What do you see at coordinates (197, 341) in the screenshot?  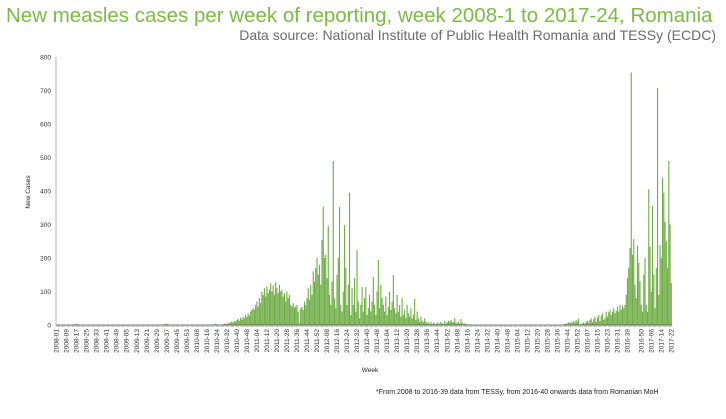 I see `x-tick-label: 2010-08` at bounding box center [197, 341].